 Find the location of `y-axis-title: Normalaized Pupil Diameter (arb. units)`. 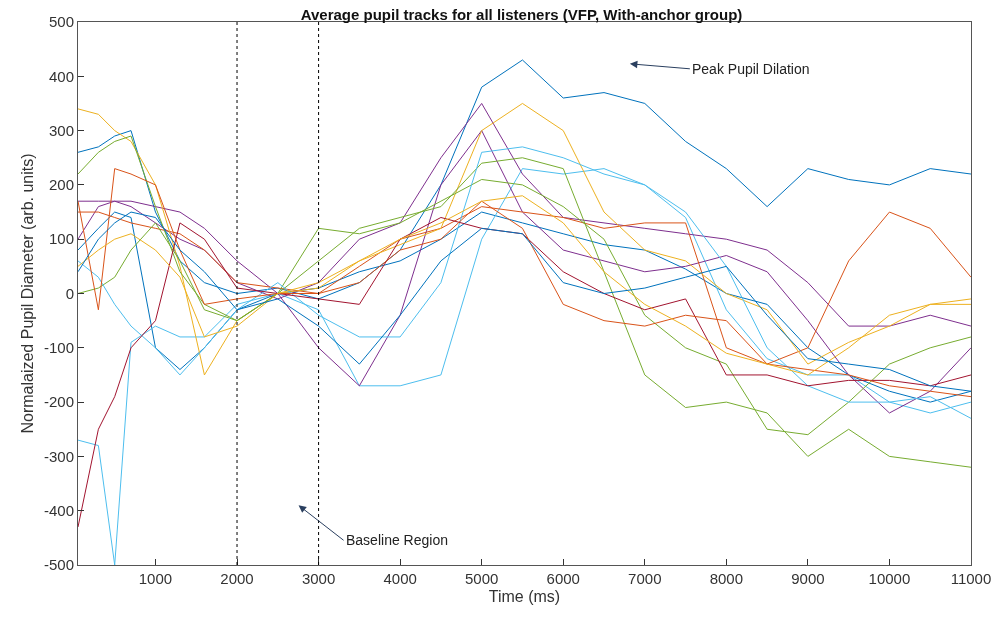

y-axis-title: Normalaized Pupil Diameter (arb. units) is located at coordinates (27, 293).